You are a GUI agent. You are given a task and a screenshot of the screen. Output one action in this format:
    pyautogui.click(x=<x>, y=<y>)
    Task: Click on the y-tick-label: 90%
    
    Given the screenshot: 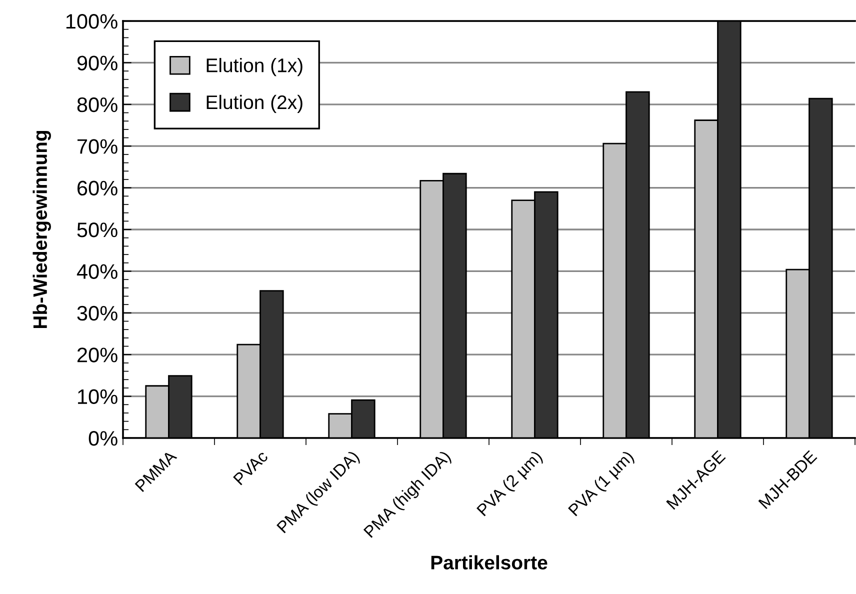 What is the action you would take?
    pyautogui.click(x=97, y=63)
    